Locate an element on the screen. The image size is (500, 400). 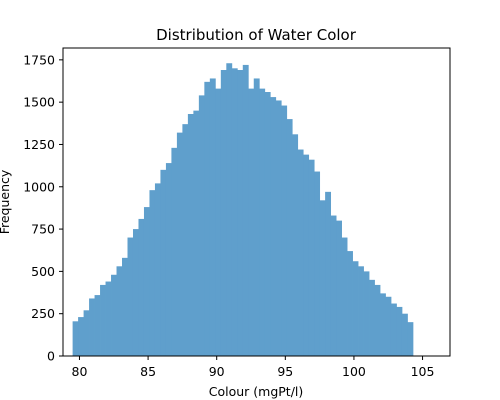
x-axis-ticks: 80 85 90 95 100 105 is located at coordinates (253, 367).